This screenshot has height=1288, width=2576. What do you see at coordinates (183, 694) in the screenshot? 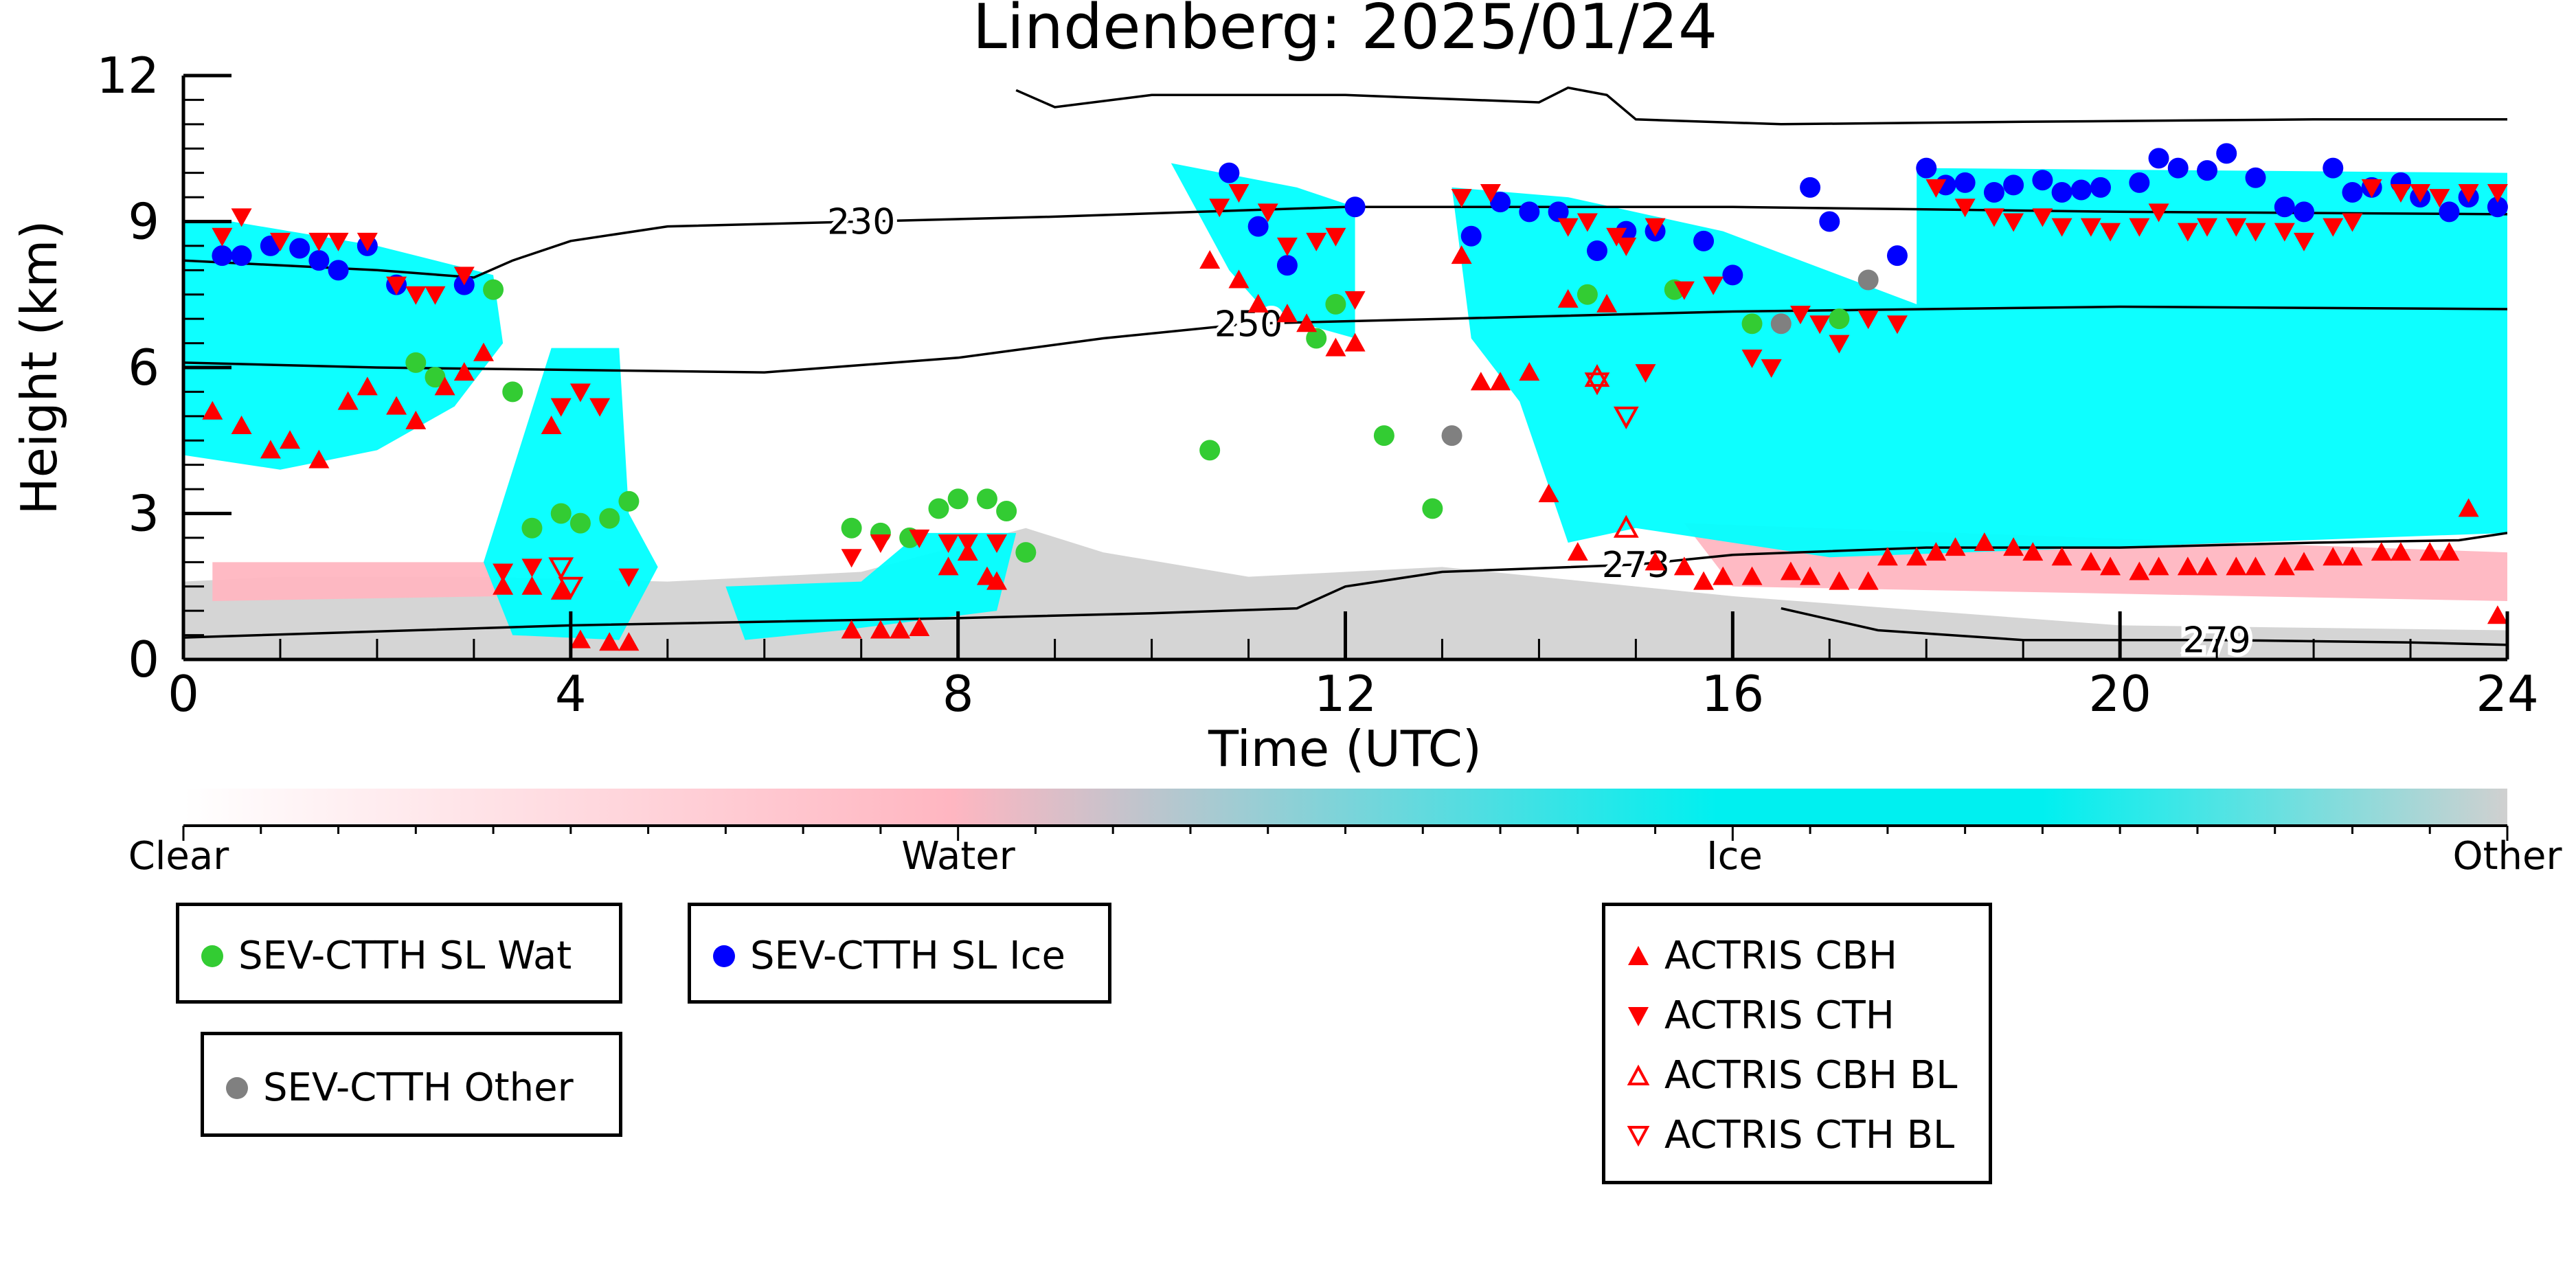
I see `x-tick-label: 0` at bounding box center [183, 694].